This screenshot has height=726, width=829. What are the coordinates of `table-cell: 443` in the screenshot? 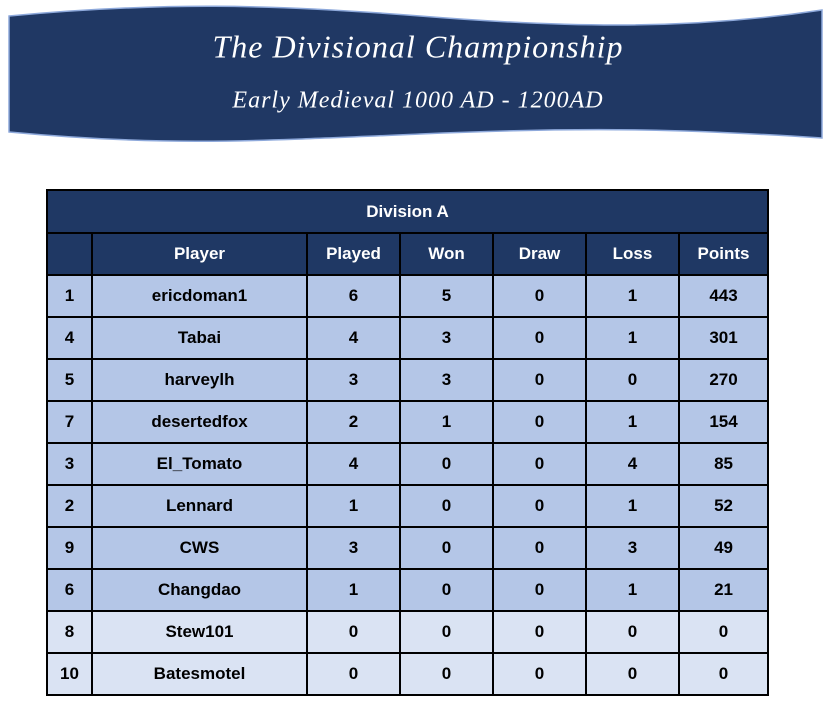 It's located at (723, 296).